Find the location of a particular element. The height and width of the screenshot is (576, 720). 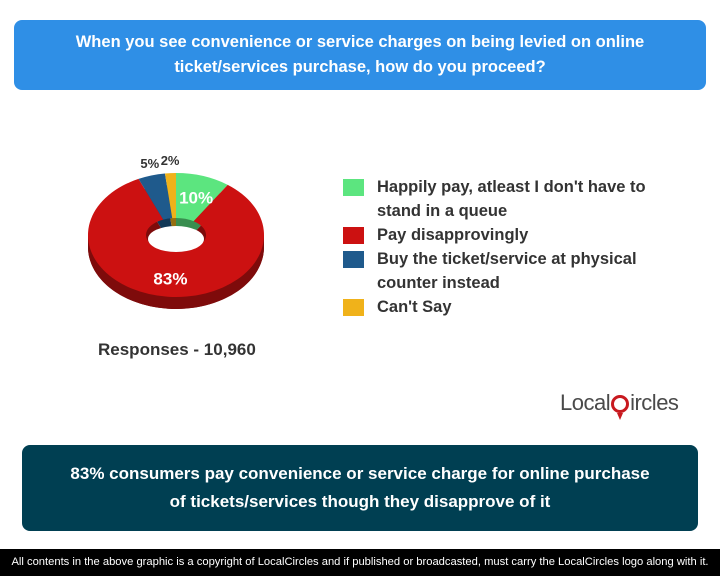

logo-text-local: Local is located at coordinates (585, 402).